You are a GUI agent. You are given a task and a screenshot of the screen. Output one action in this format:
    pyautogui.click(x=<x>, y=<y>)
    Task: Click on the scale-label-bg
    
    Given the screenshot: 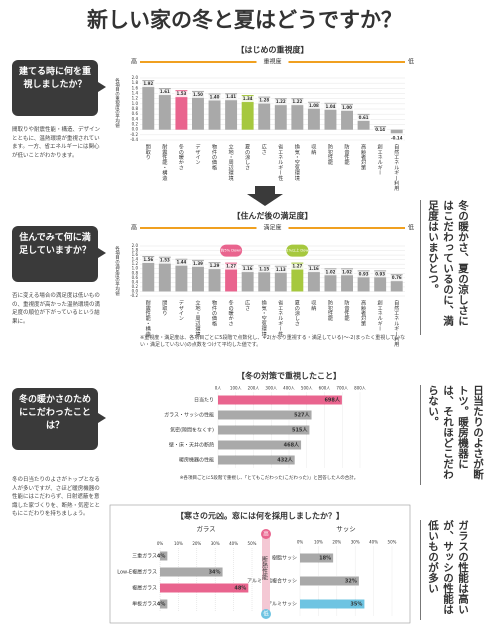 What is the action you would take?
    pyautogui.click(x=272, y=62)
    